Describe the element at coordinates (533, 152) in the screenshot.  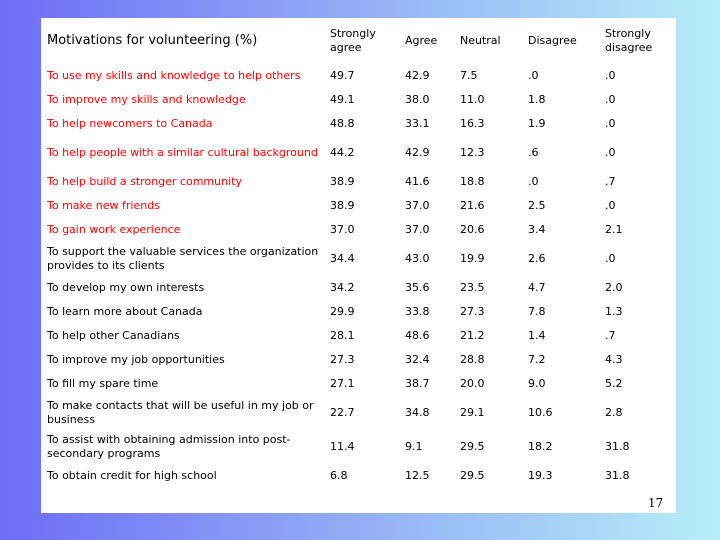
I see `table-cell: .6` at that location.